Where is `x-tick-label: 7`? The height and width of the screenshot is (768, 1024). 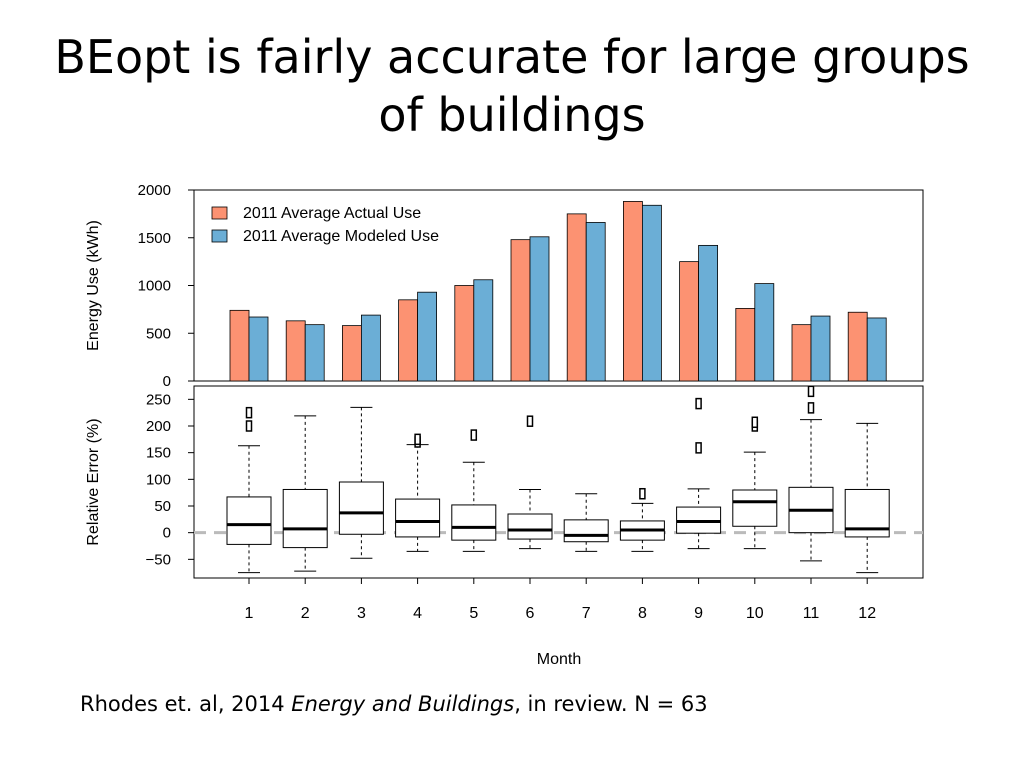
x-tick-label: 7 is located at coordinates (586, 613).